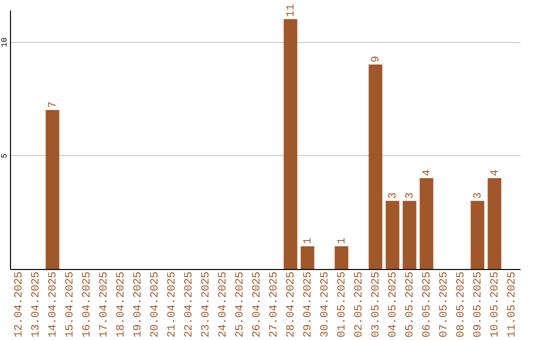 This screenshot has width=540, height=340. What do you see at coordinates (54, 104) in the screenshot?
I see `data-label: 7` at bounding box center [54, 104].